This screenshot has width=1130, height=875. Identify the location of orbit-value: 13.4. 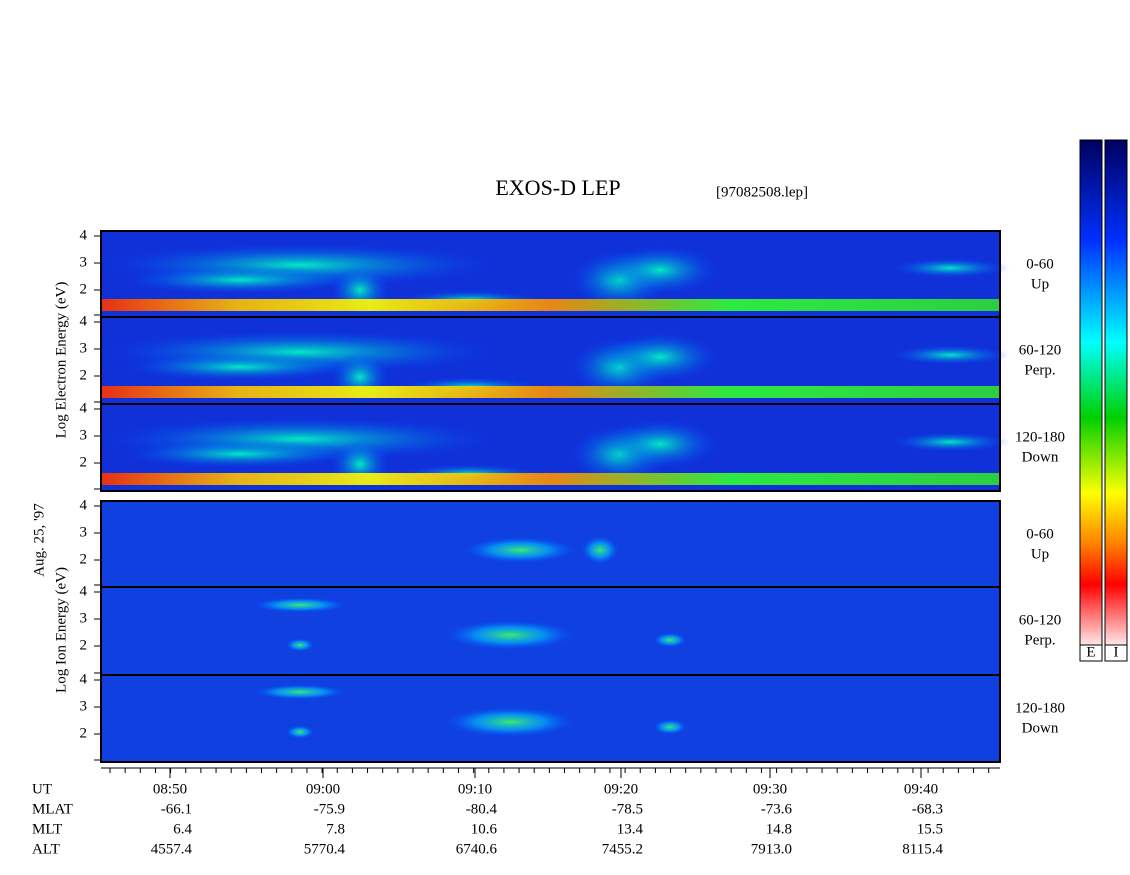
(630, 829).